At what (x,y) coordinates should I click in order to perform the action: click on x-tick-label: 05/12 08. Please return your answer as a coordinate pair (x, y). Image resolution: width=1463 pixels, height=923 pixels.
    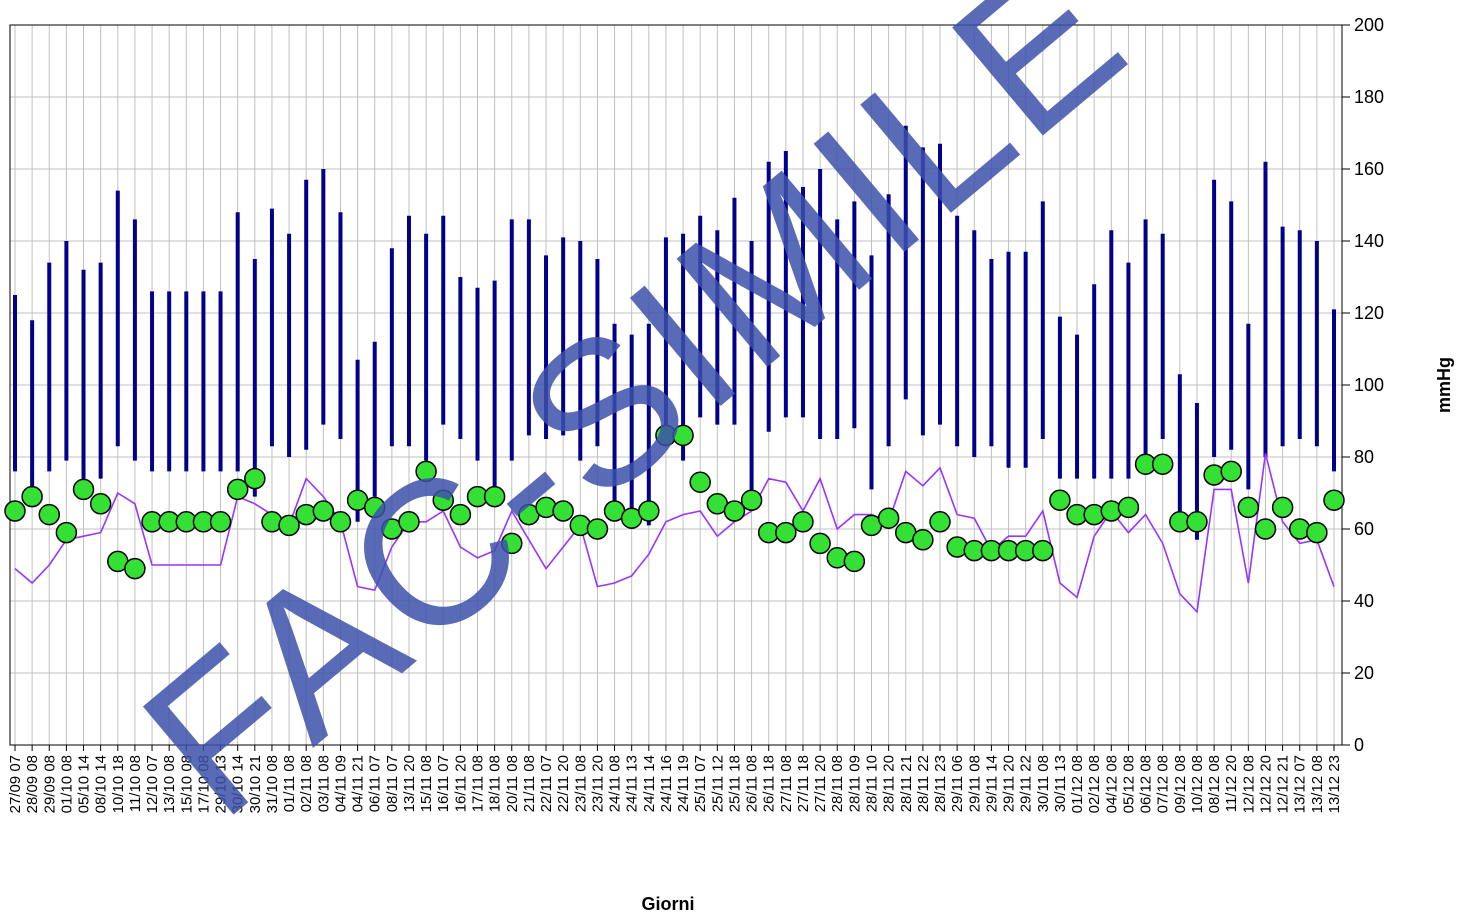
    Looking at the image, I should click on (1128, 784).